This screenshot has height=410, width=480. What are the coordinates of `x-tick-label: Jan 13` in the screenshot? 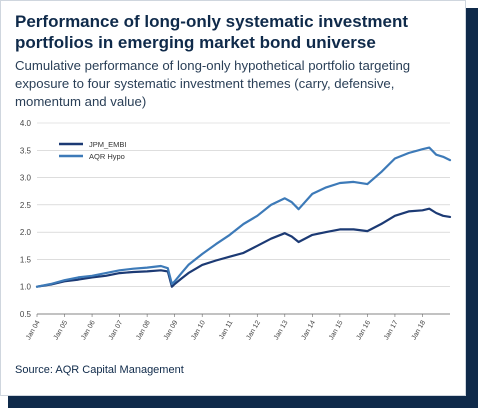 It's located at (281, 330).